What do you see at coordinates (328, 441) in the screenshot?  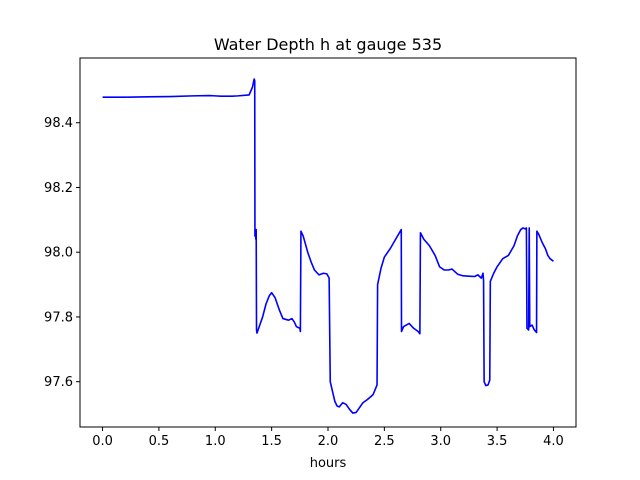 I see `x-tick-label: 2.0` at bounding box center [328, 441].